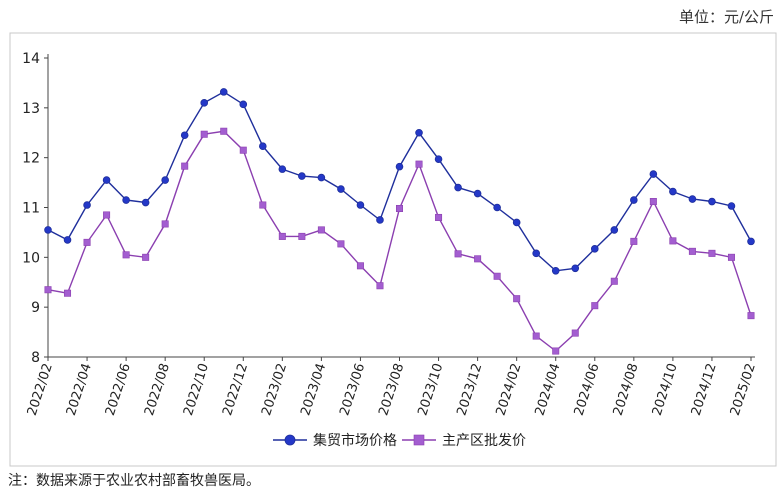 This screenshot has width=784, height=500. What do you see at coordinates (134, 481) in the screenshot?
I see `footnote: 注：数据来源于农业农村部畜牧兽医局。` at bounding box center [134, 481].